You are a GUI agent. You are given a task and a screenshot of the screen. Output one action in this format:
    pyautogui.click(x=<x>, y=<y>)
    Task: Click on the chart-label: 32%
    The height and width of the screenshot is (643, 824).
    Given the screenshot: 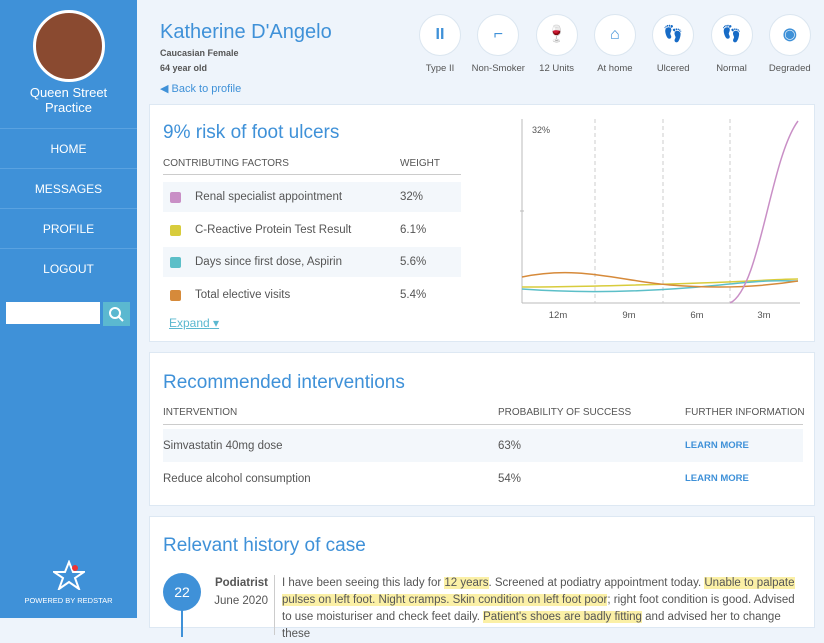 What is the action you would take?
    pyautogui.click(x=541, y=130)
    